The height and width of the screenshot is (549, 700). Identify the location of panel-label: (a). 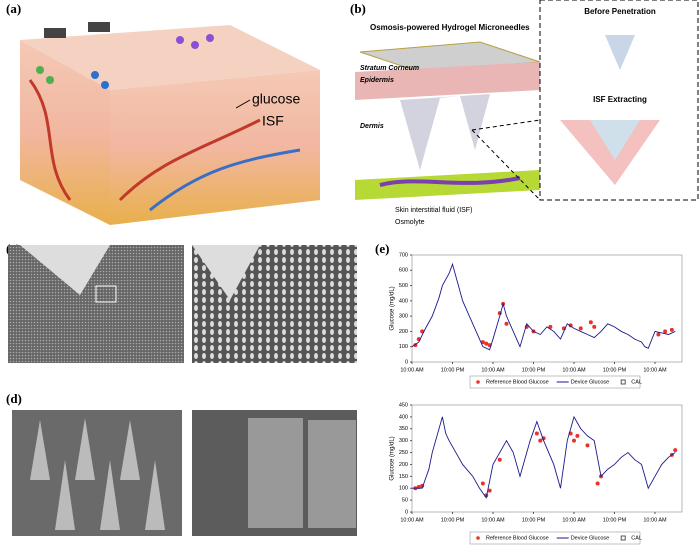
(13, 8).